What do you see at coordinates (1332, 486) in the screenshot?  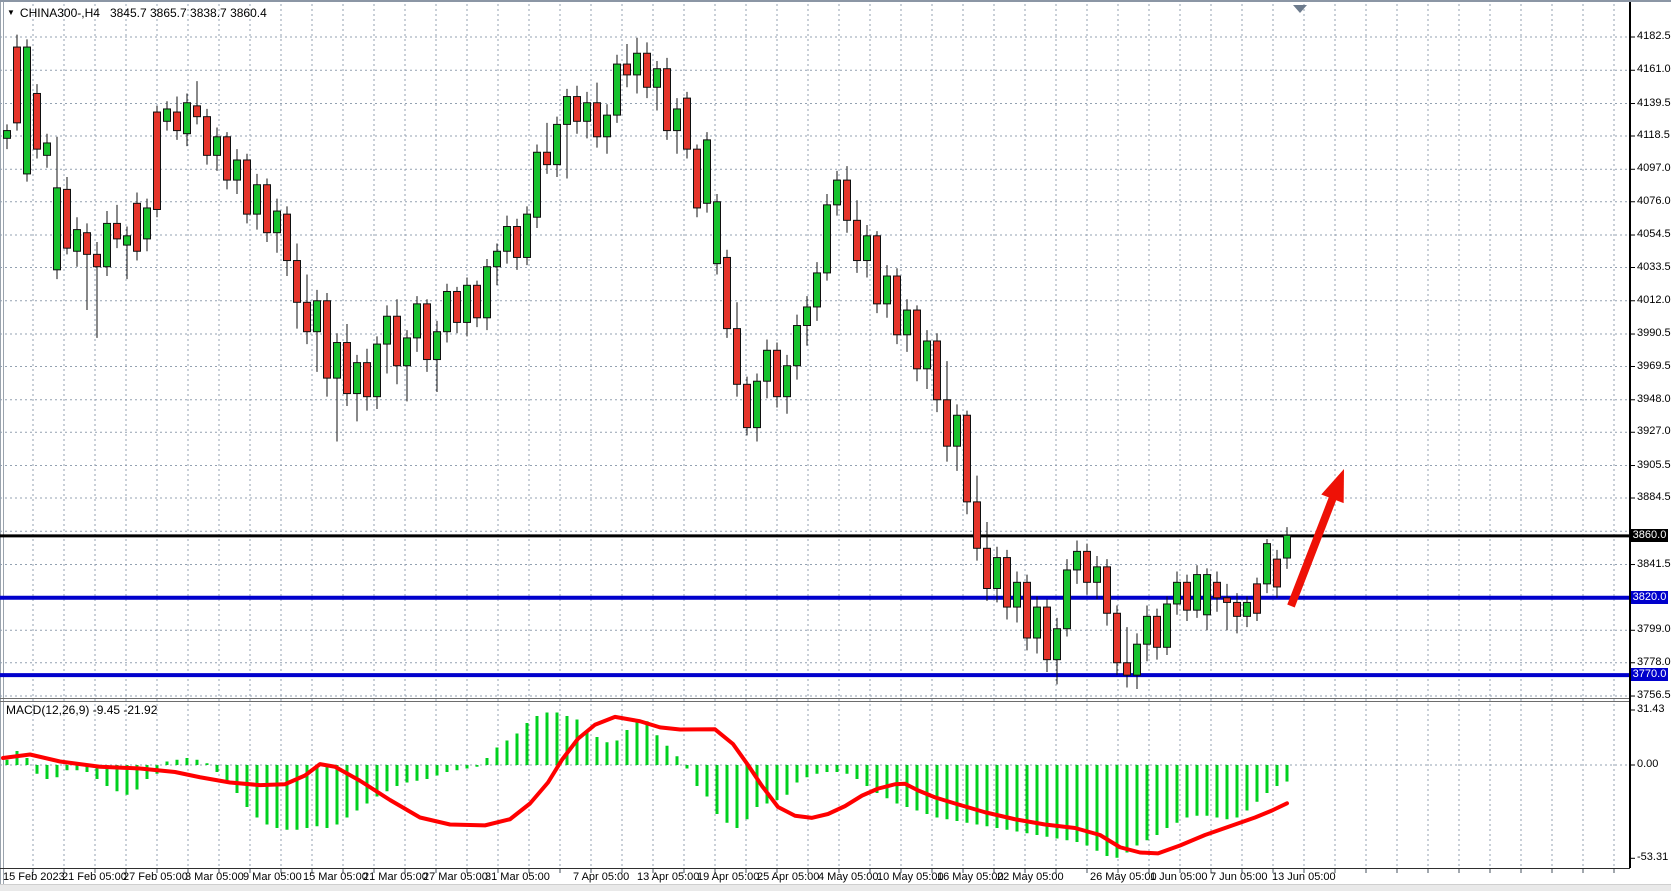 I see `trend-arrow-head` at bounding box center [1332, 486].